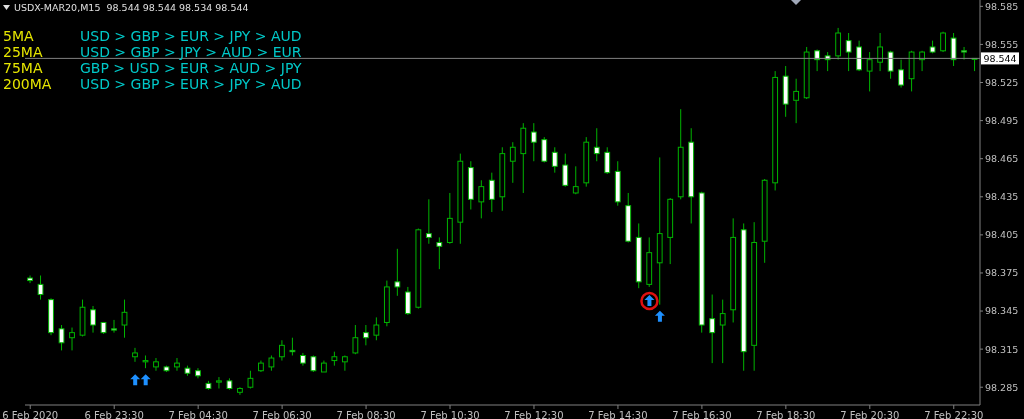  Describe the element at coordinates (191, 52) in the screenshot. I see `annotation: USD > GBP > JPY > AUD > EUR` at that location.